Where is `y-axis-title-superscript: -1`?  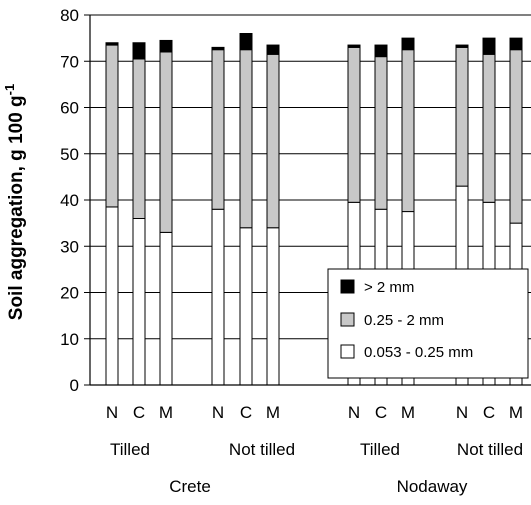 y-axis-title-superscript: -1 is located at coordinates (9, 90).